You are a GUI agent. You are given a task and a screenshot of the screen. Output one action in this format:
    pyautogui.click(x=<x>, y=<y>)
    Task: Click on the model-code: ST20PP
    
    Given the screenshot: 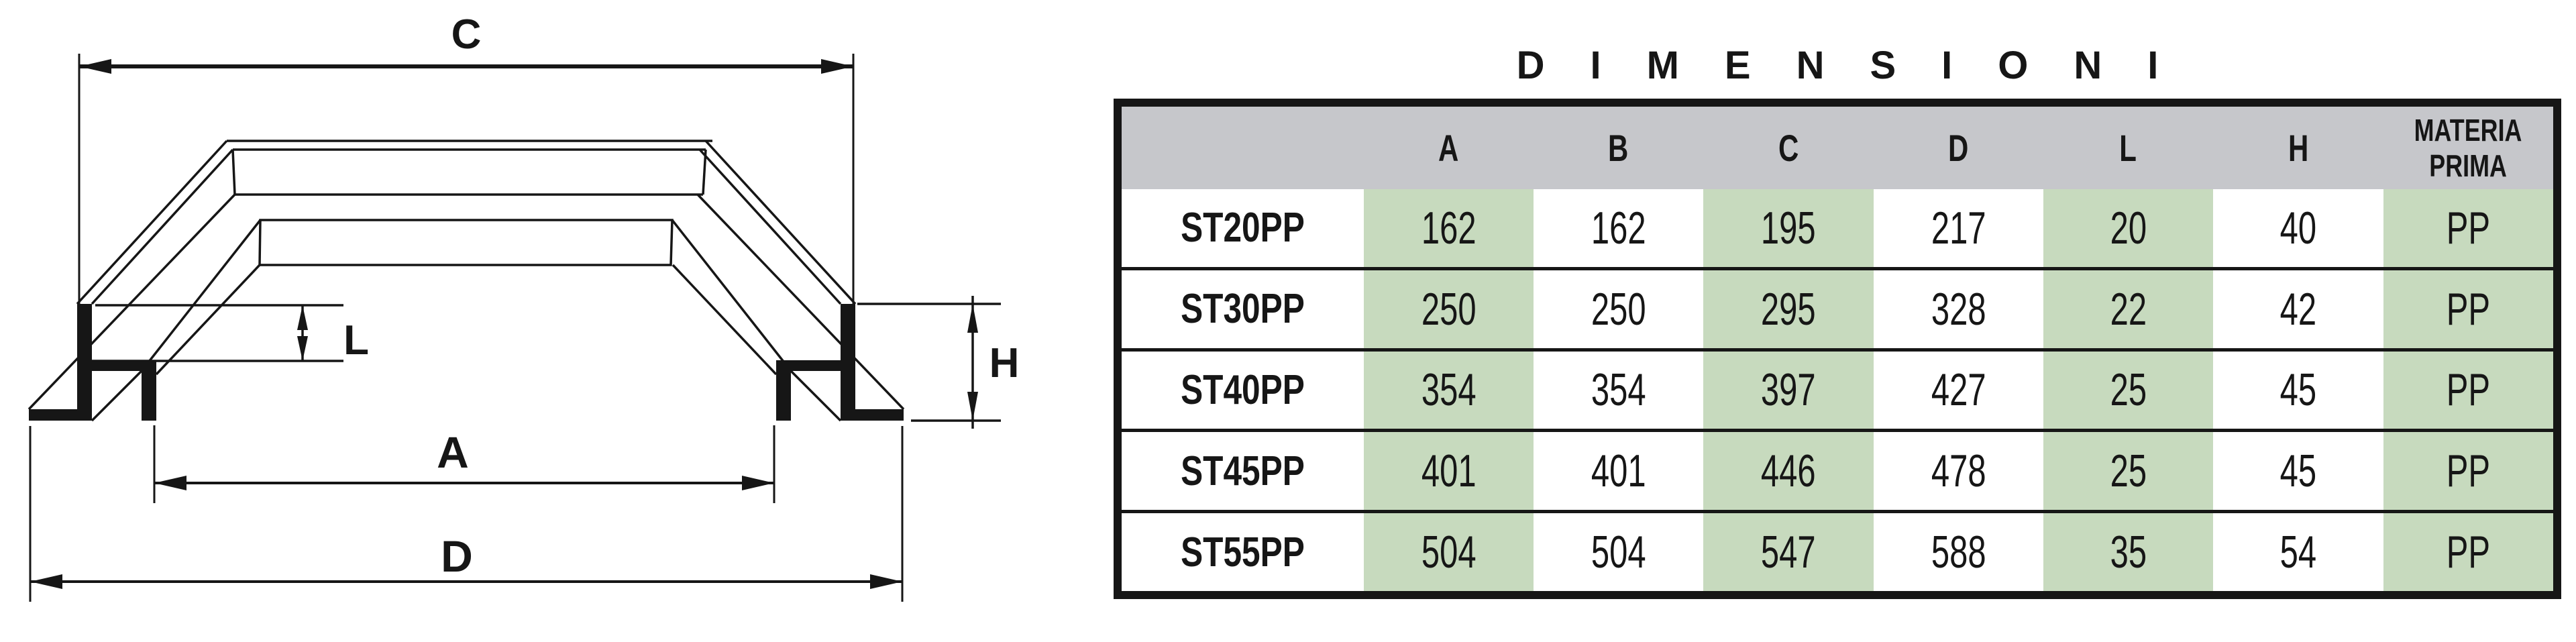 What is the action you would take?
    pyautogui.click(x=1242, y=229)
    